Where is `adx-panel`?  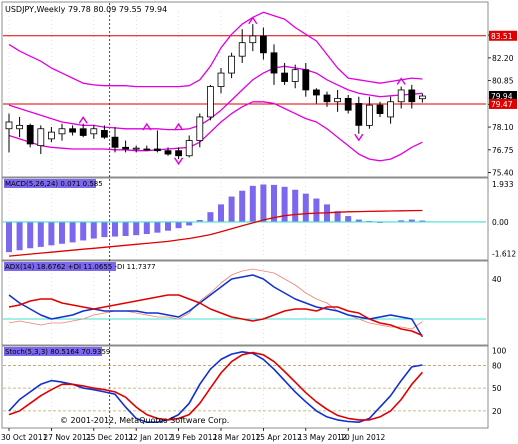
adx-panel is located at coordinates (244, 303).